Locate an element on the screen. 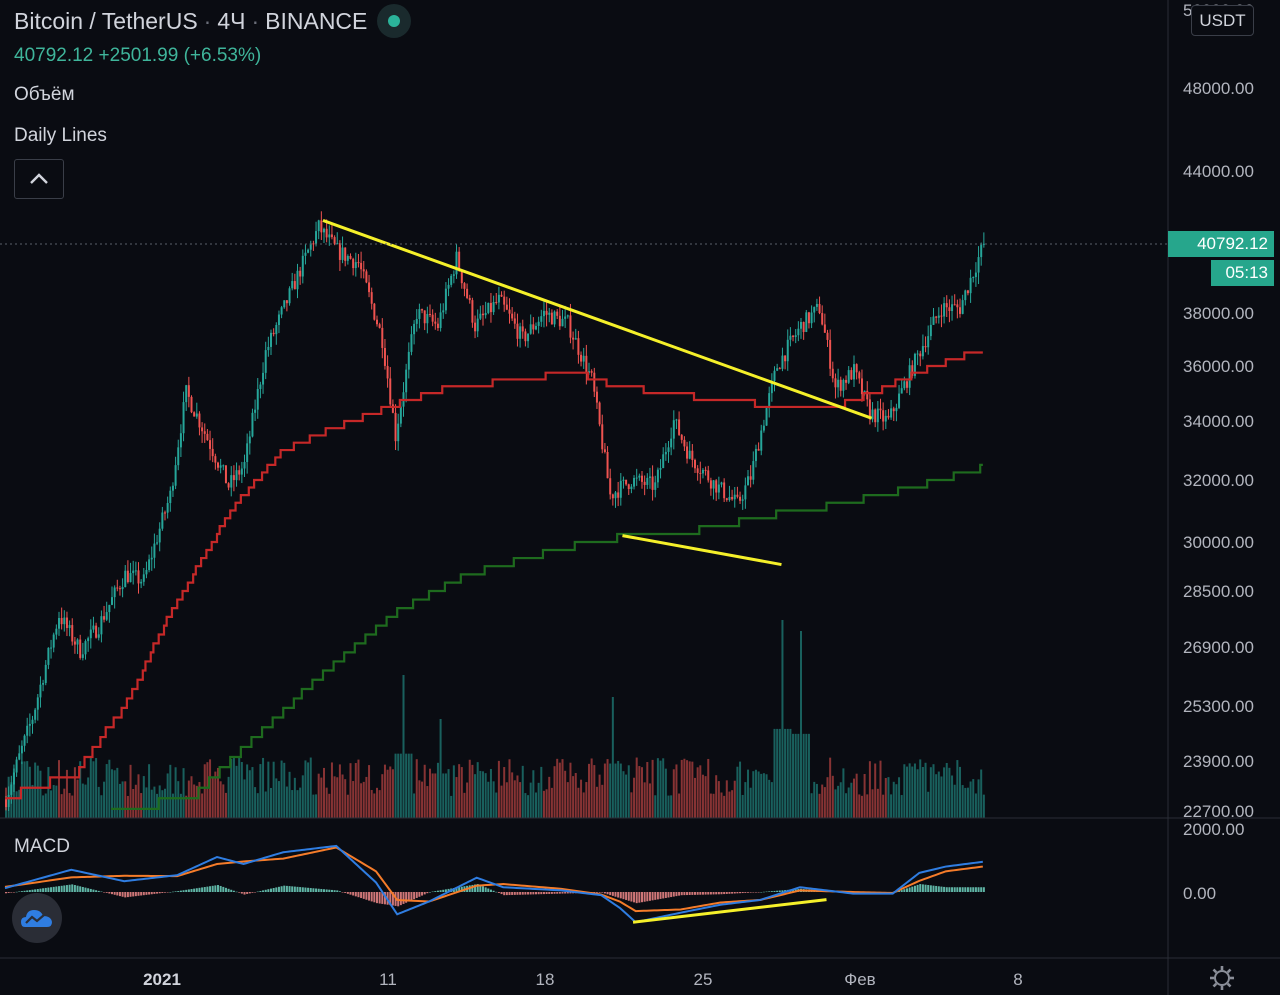 The image size is (1280, 995). tradingview-logo is located at coordinates (37, 918).